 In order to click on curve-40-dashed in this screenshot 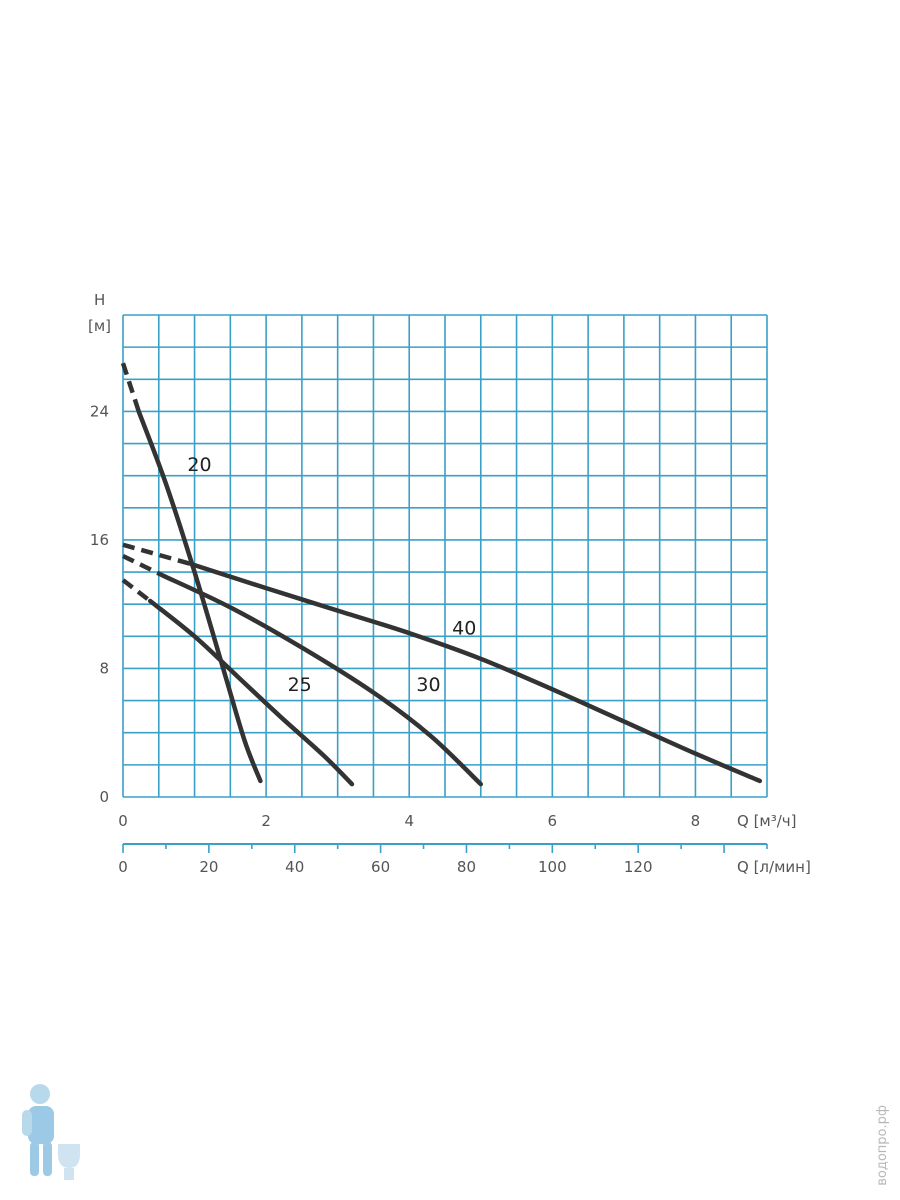, I will do `click(157, 554)`.